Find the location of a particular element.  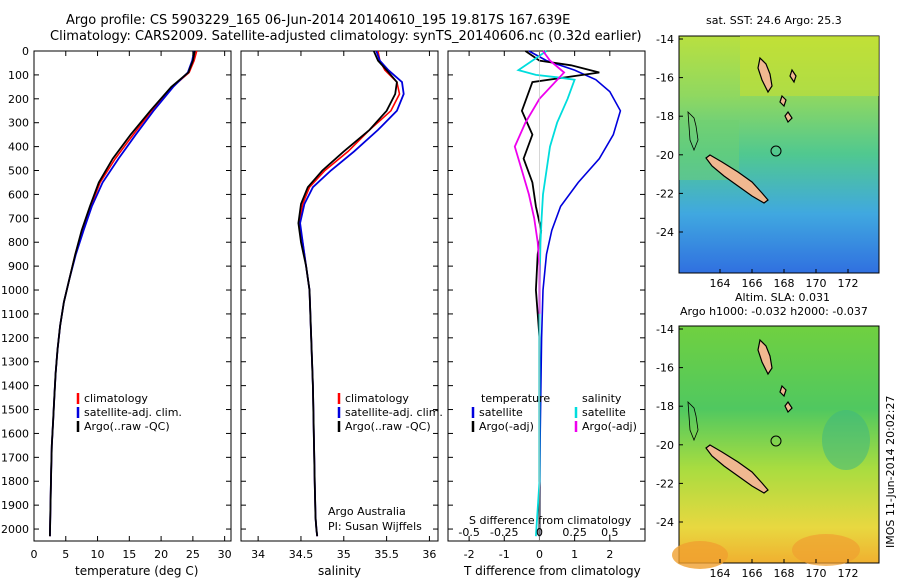

map-y-tick-label: -14 is located at coordinates (665, 39).